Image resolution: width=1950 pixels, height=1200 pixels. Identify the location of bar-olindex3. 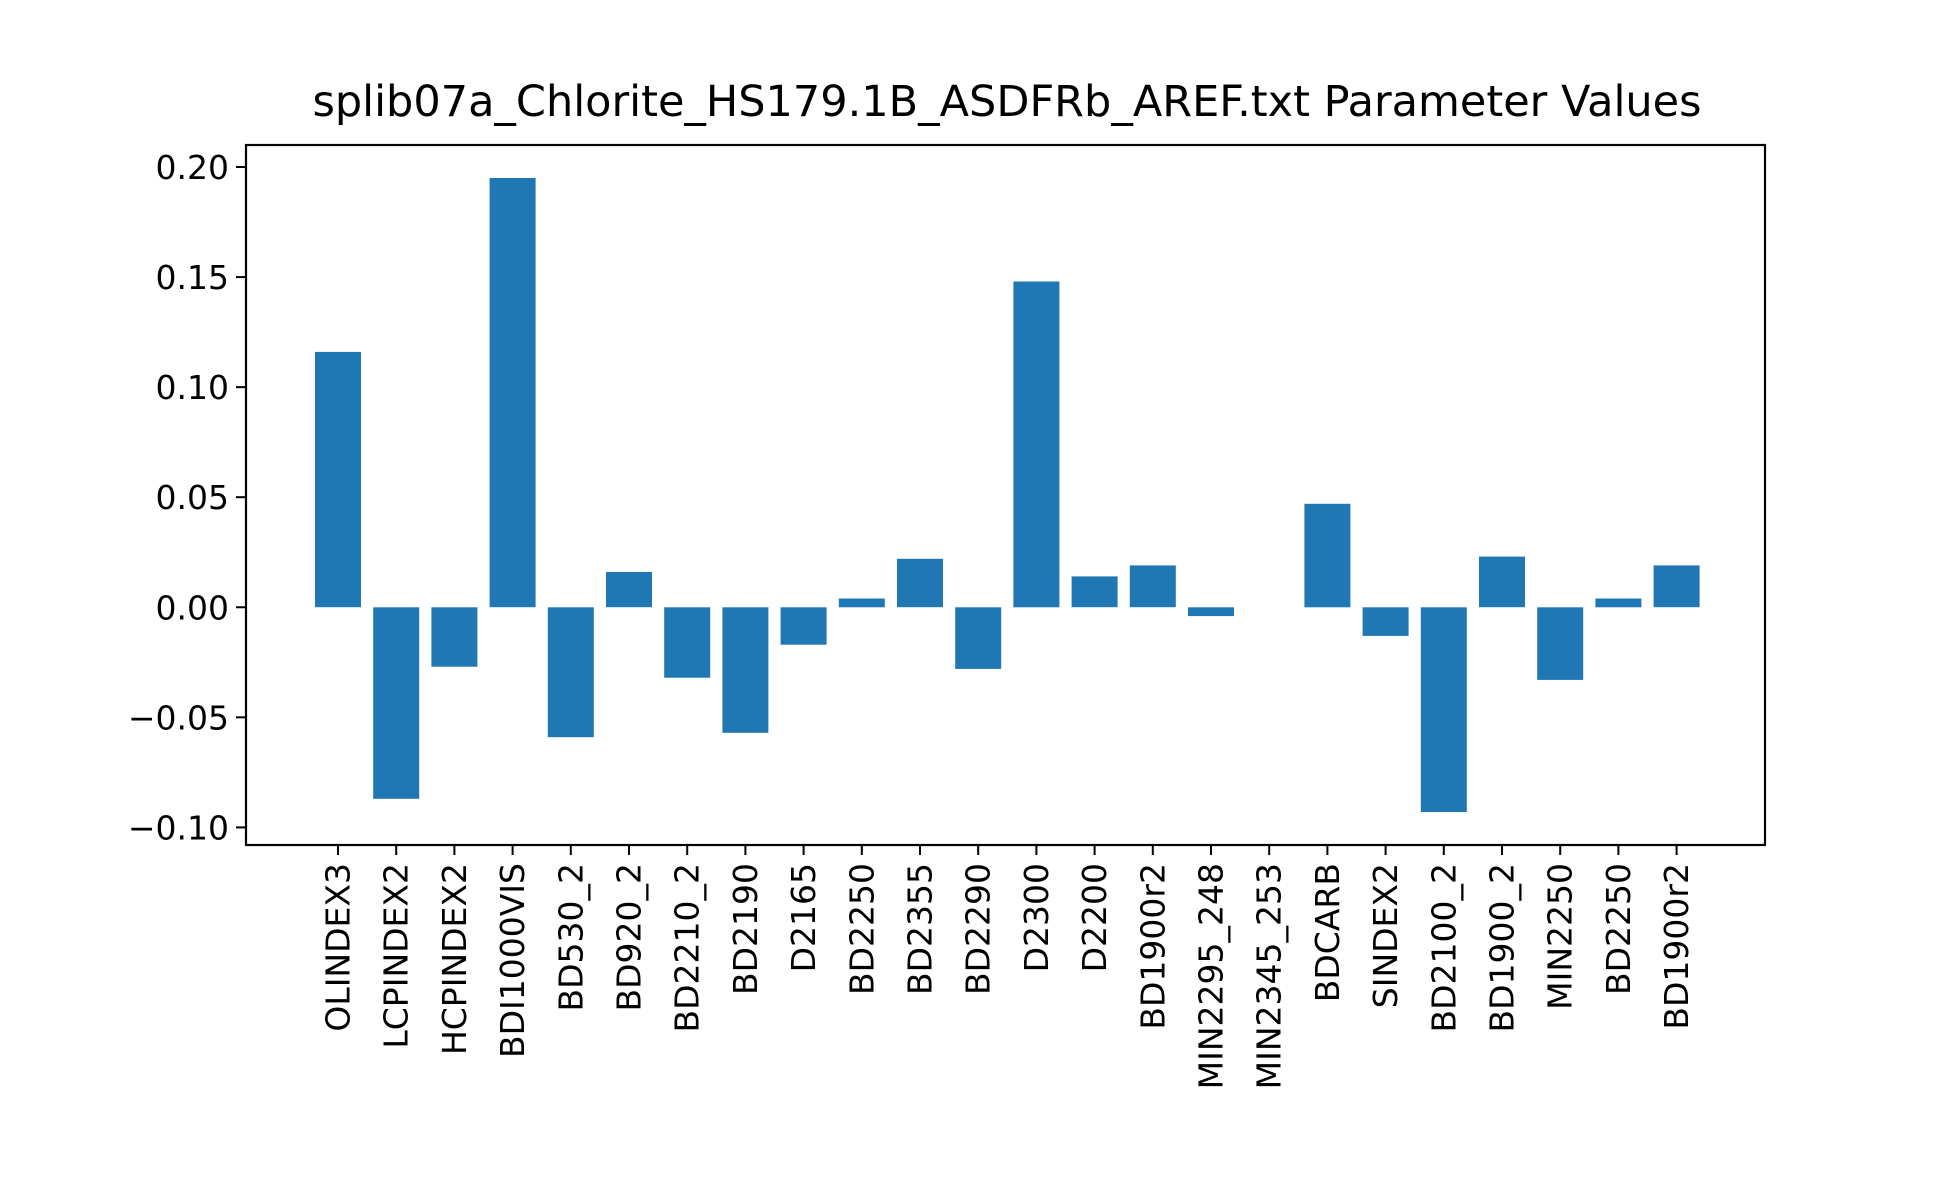
(338, 479).